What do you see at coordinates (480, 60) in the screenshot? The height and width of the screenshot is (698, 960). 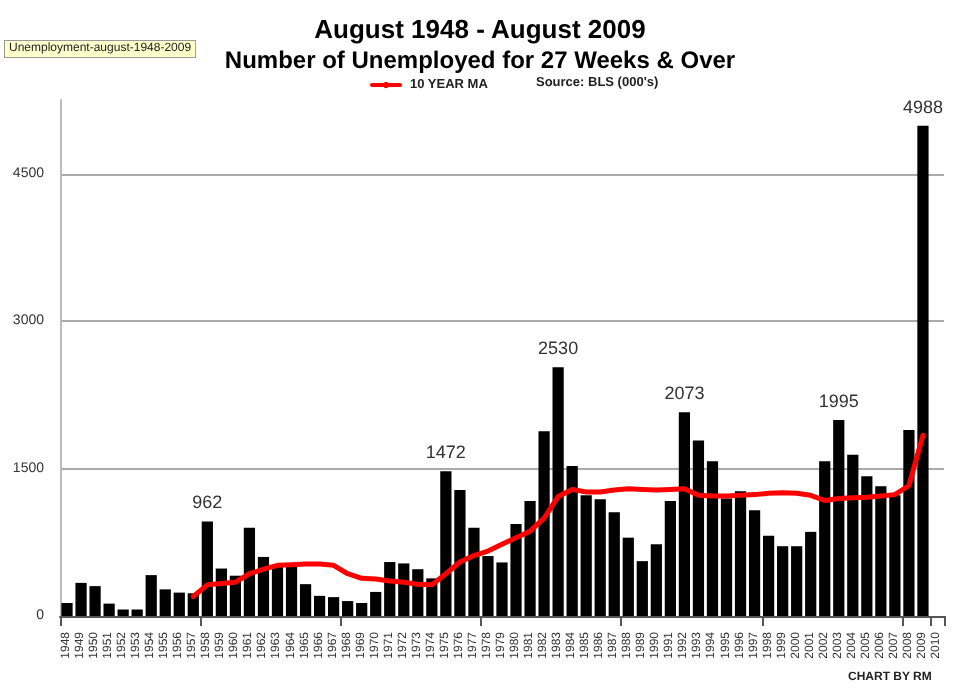 I see `chart-subtitle: Number of Unemployed for 27 Weeks & Over` at bounding box center [480, 60].